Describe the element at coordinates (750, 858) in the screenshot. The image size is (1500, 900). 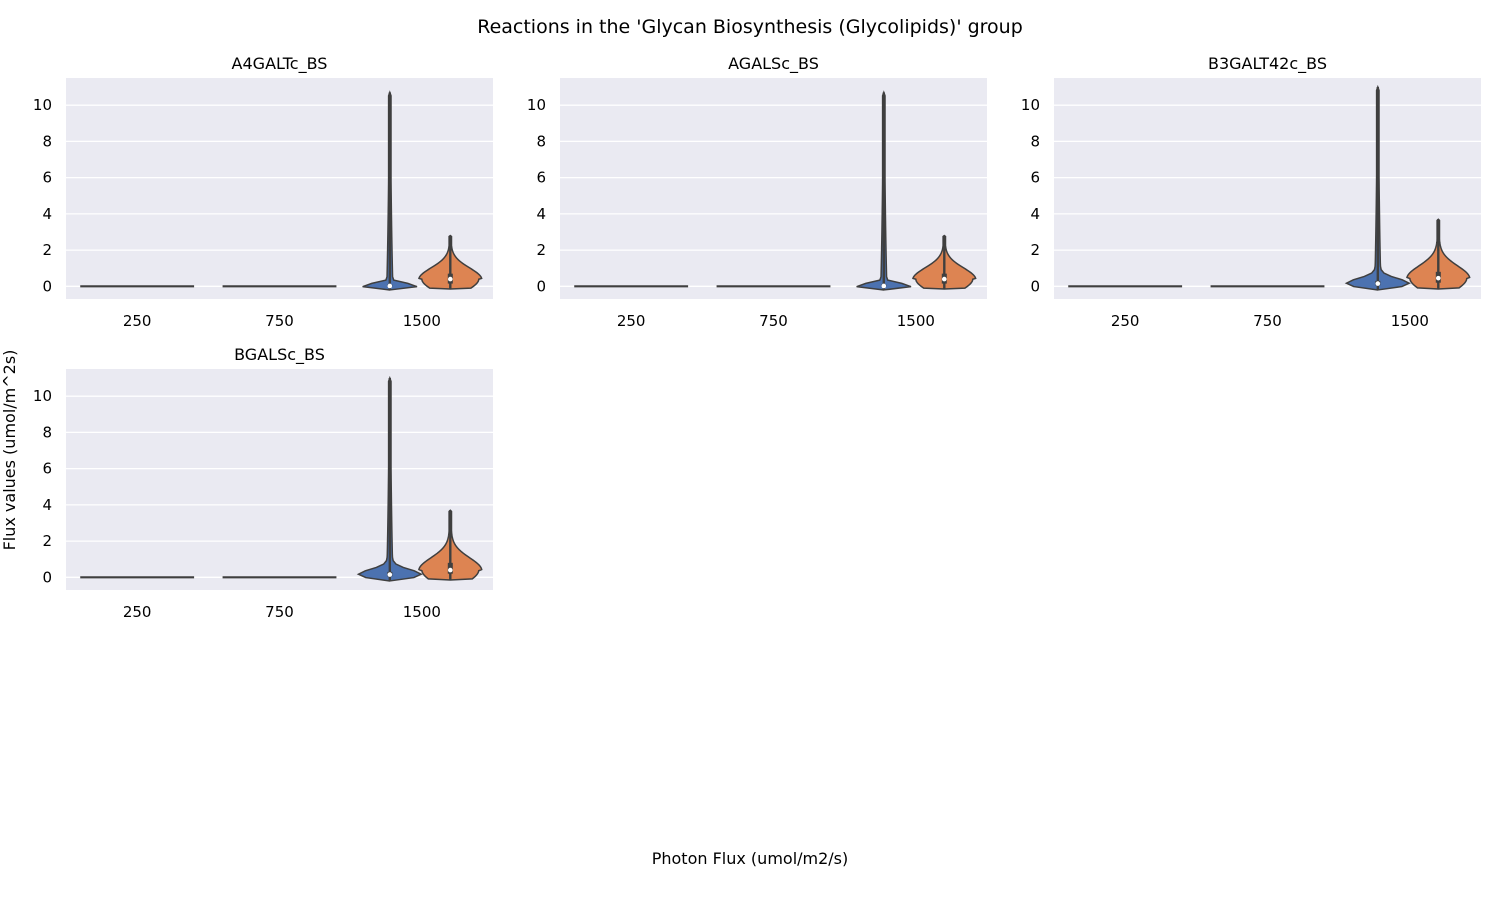
I see `x-axis-label: Photon Flux (umol/m2/s)` at that location.